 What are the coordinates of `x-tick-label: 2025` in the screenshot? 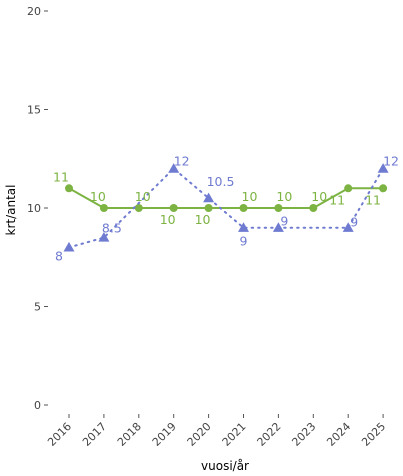 It's located at (373, 434).